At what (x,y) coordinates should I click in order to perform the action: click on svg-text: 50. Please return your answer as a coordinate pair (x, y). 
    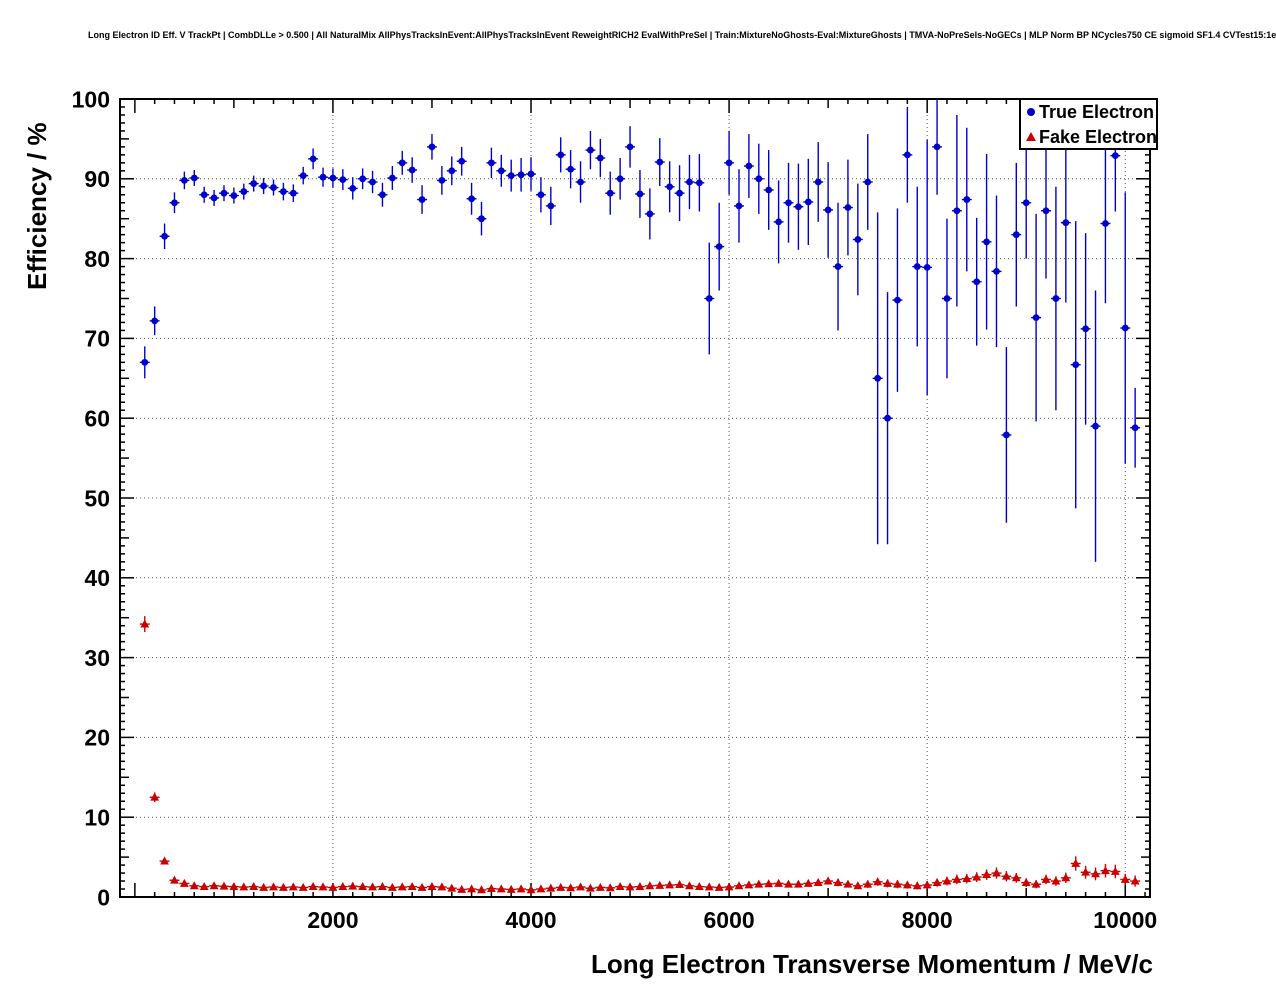
    Looking at the image, I should click on (97, 498).